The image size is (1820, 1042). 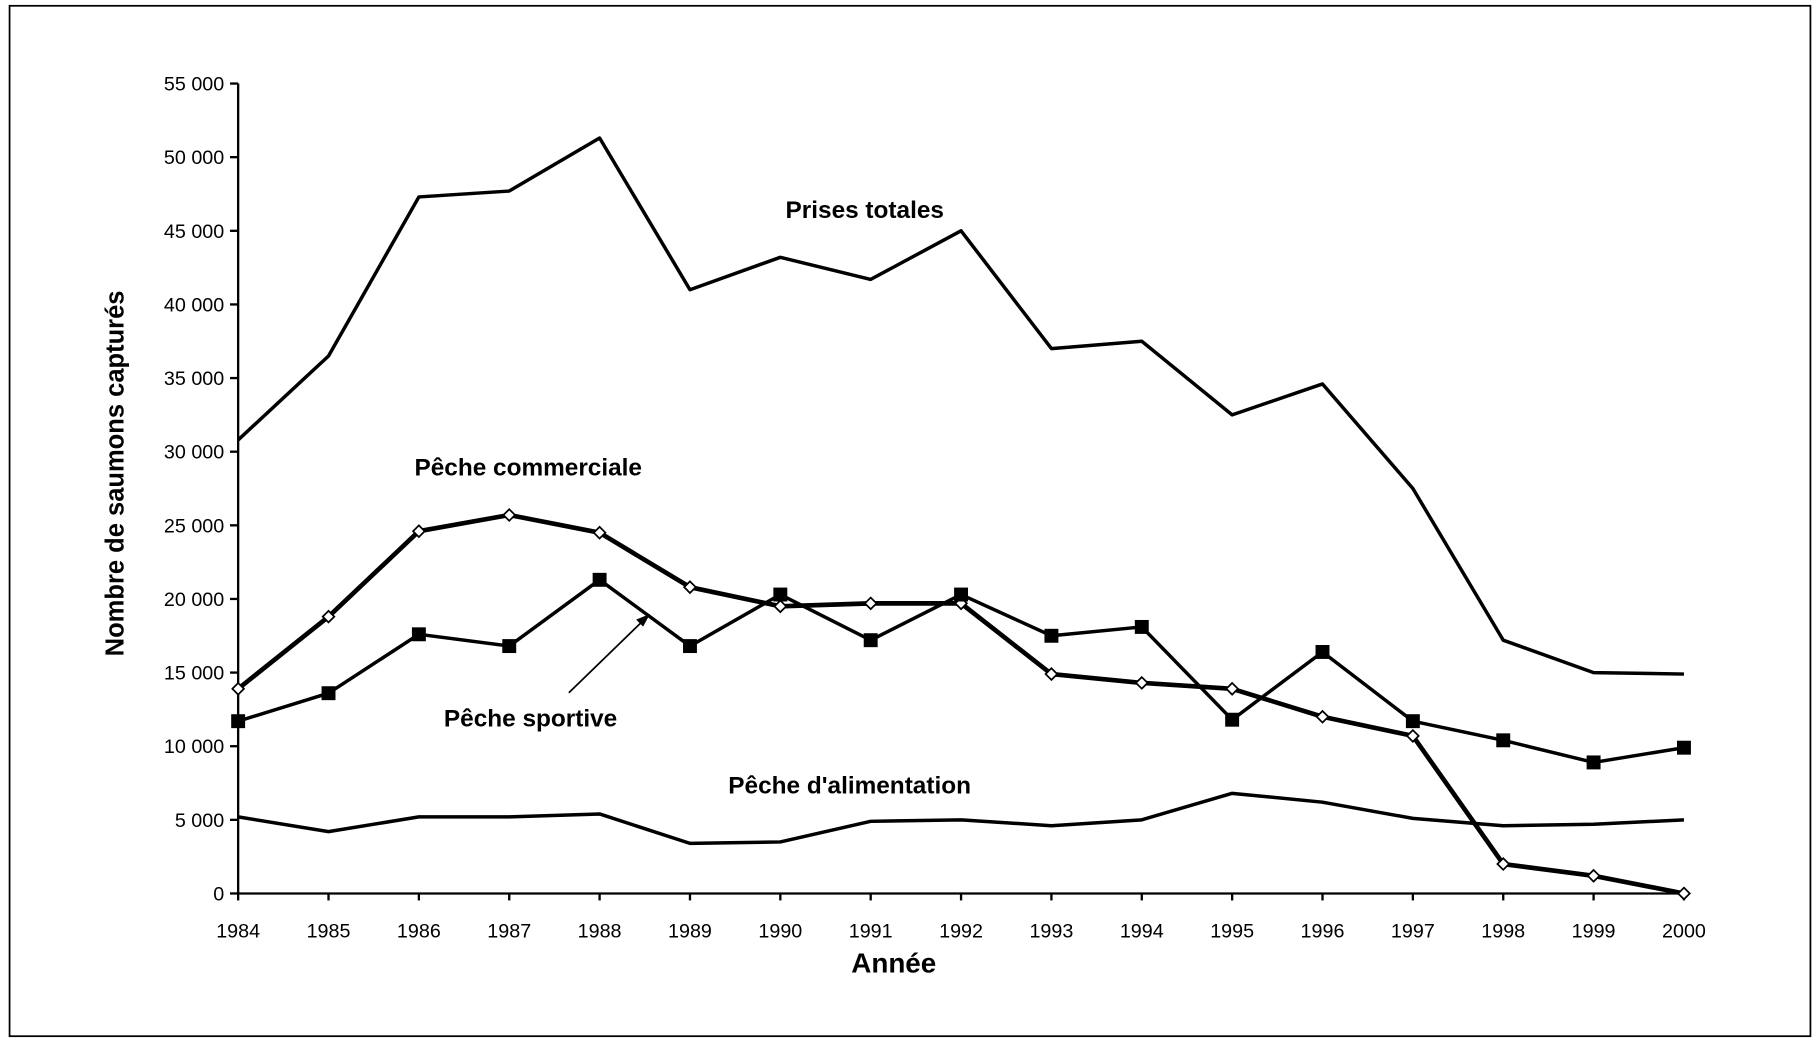 What do you see at coordinates (961, 818) in the screenshot?
I see `series-line` at bounding box center [961, 818].